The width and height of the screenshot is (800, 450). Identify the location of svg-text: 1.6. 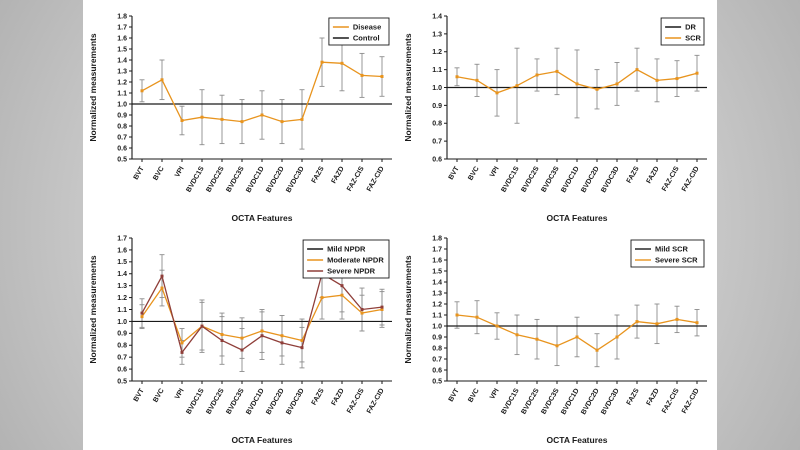
(122, 250).